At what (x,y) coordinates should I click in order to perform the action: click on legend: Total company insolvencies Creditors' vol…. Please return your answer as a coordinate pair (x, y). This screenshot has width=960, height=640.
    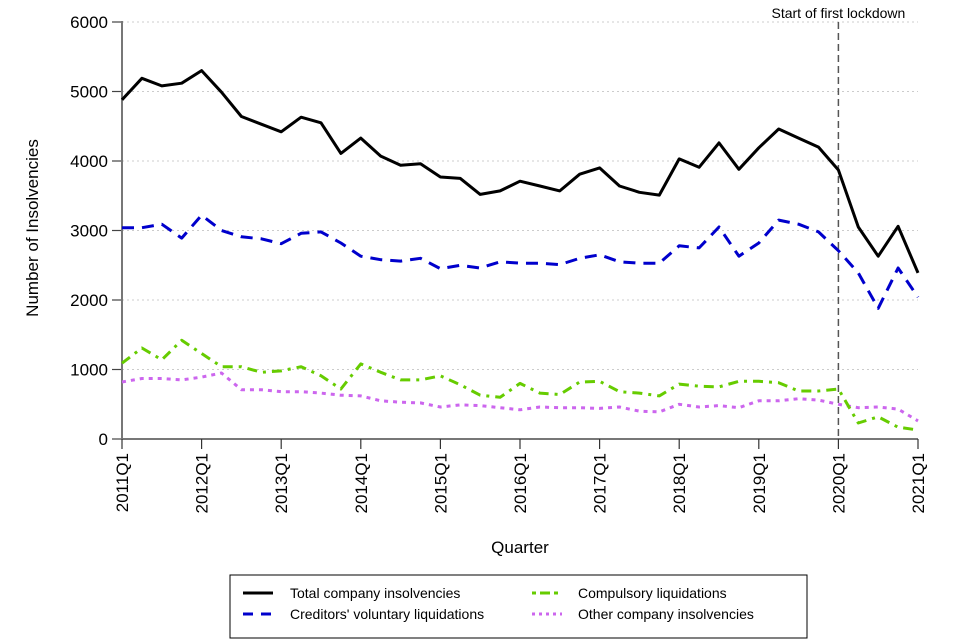
    Looking at the image, I should click on (518, 606).